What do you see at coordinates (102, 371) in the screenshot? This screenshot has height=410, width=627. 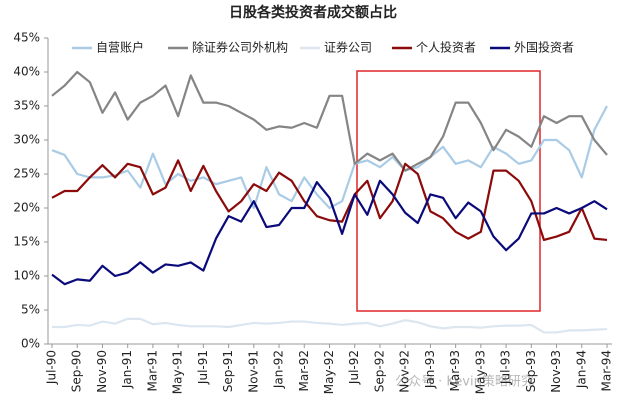 I see `x-tick-label: Nov-90` at bounding box center [102, 371].